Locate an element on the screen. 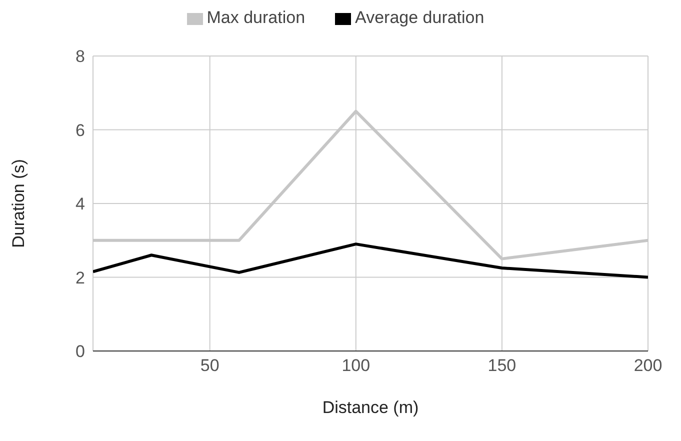  legend-label: Max duration is located at coordinates (256, 17).